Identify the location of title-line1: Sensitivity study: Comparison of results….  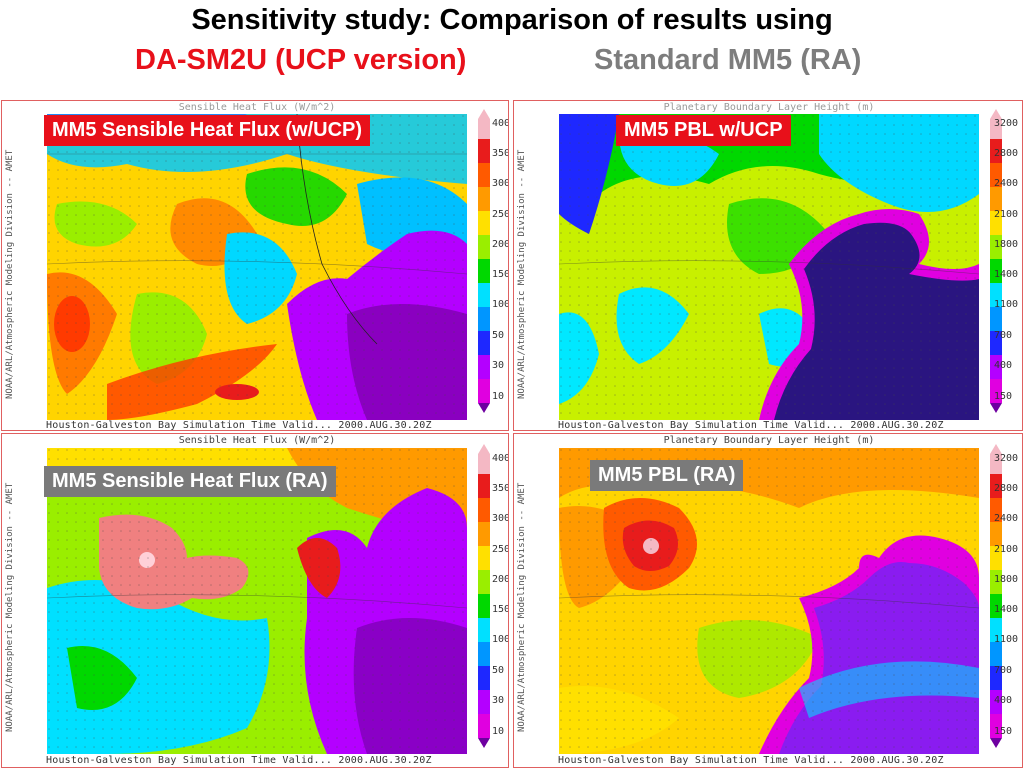
(512, 20).